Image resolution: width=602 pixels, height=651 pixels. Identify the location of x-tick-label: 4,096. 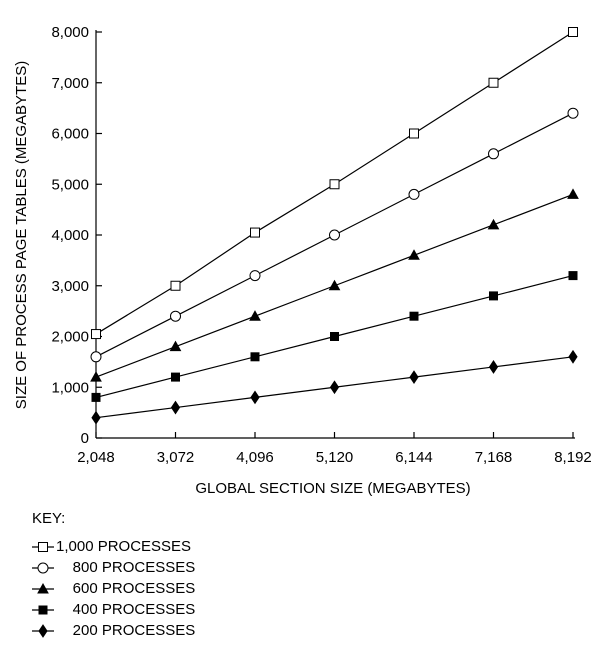
(255, 457).